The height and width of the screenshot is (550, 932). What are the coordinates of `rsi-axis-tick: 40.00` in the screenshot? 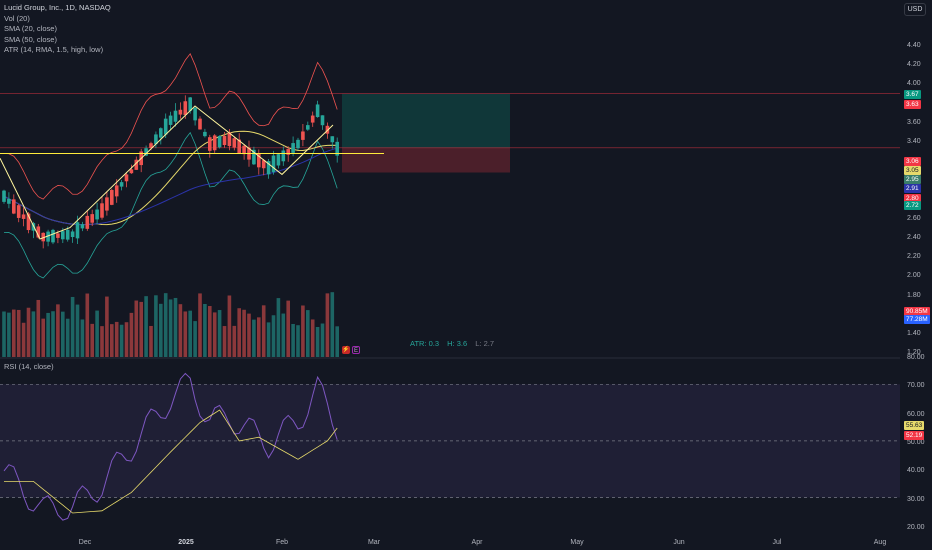 It's located at (916, 471).